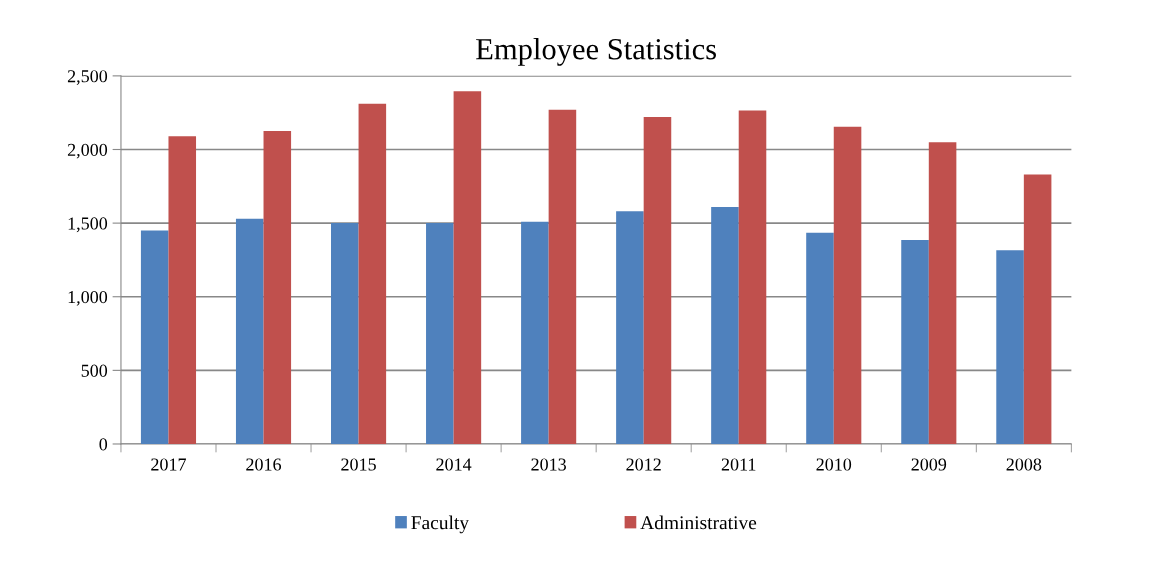 This screenshot has height=562, width=1152. I want to click on x-tick-label: 2009, so click(929, 464).